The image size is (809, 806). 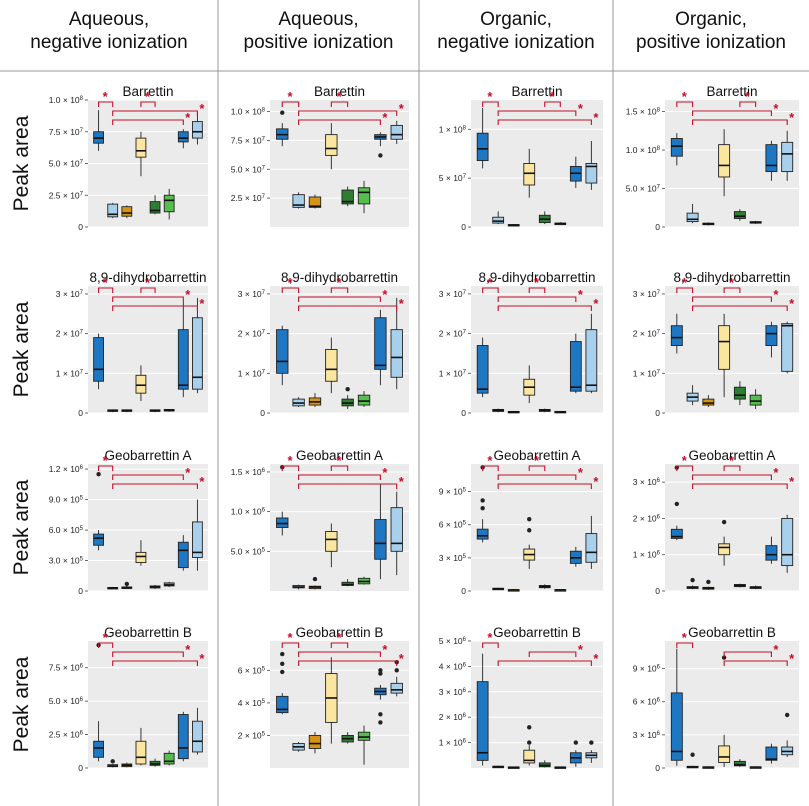 I want to click on y-tick-label: 3 × 106, so click(x=453, y=692).